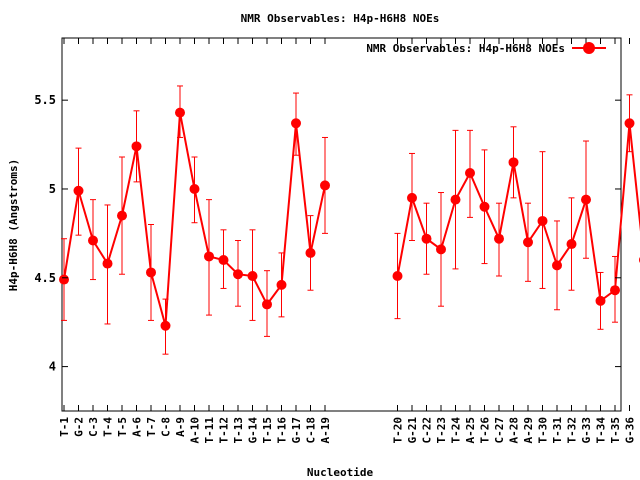 This screenshot has height=480, width=640. I want to click on x-tick-label: C-27, so click(499, 430).